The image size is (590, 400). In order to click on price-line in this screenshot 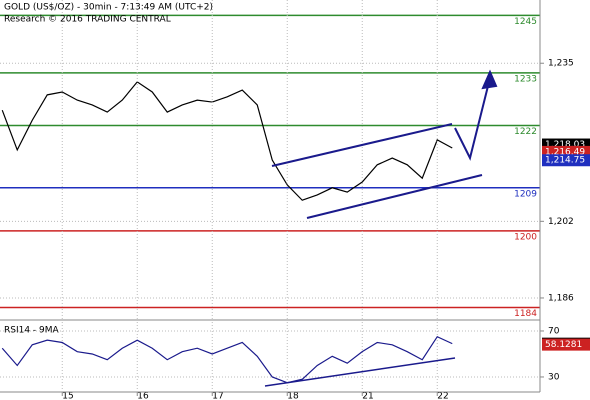, I will do `click(227, 359)`.